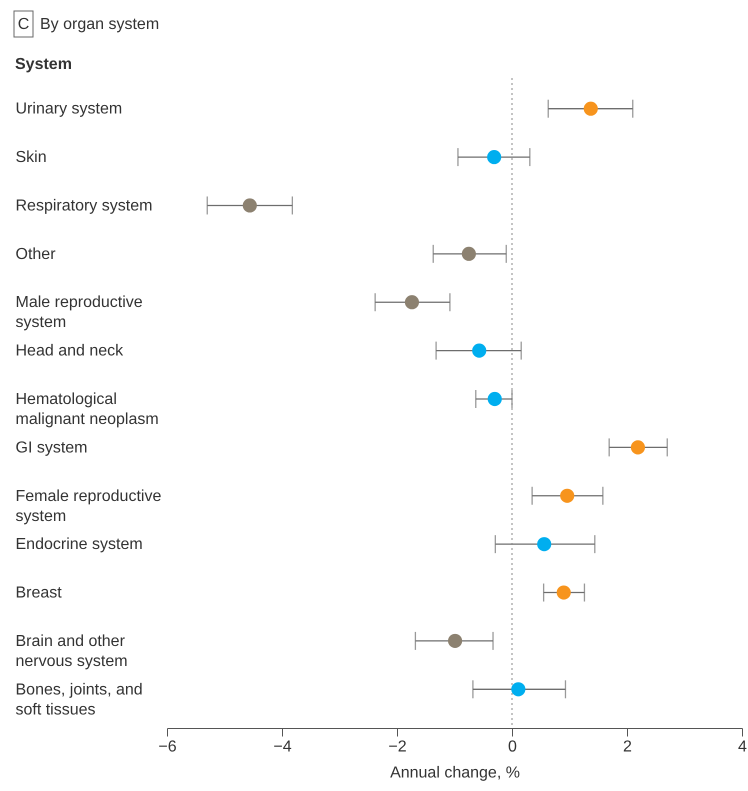  Describe the element at coordinates (31, 157) in the screenshot. I see `y-tick-label: Skin` at that location.